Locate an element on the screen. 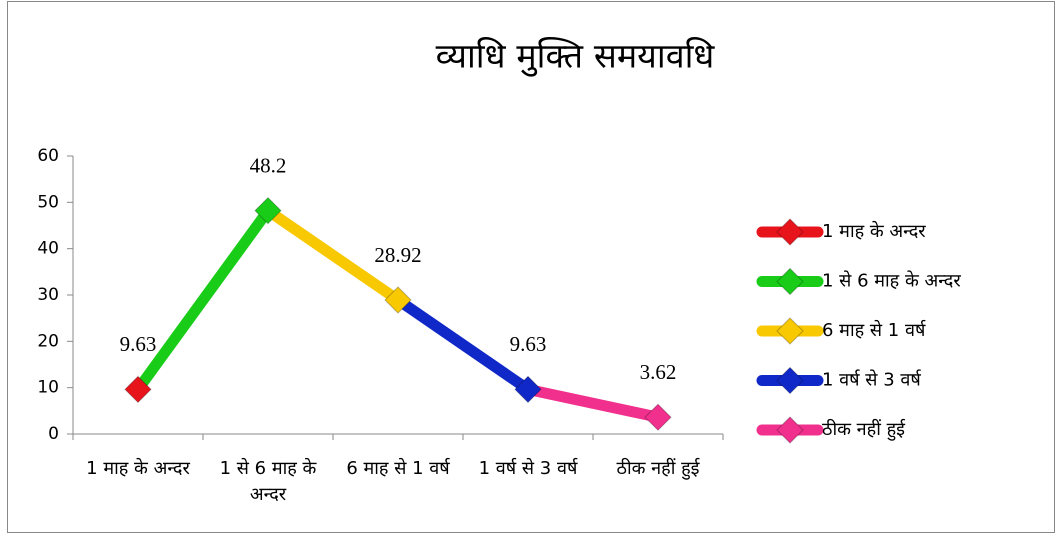 This screenshot has height=536, width=1059. x-tick-label: 1 से 6 माह के अन्दर is located at coordinates (268, 481).